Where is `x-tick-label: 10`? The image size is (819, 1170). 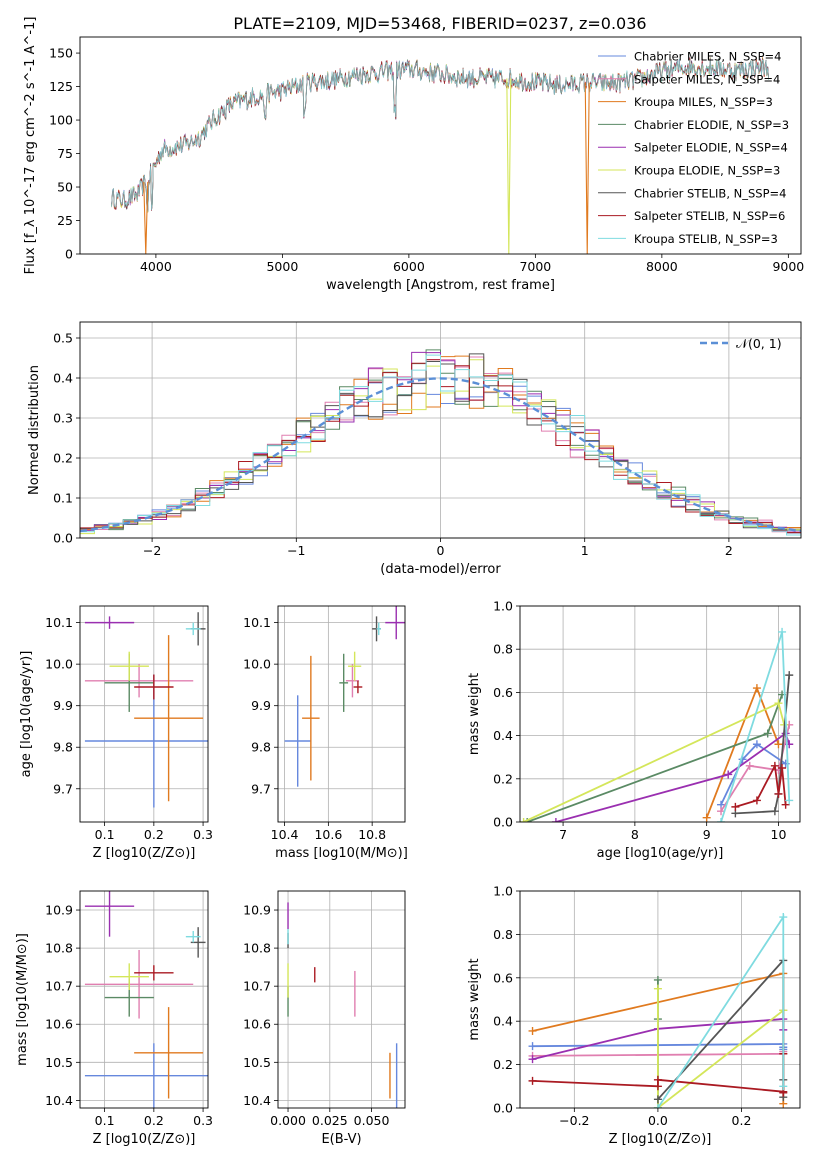 x-tick-label: 10 is located at coordinates (779, 834).